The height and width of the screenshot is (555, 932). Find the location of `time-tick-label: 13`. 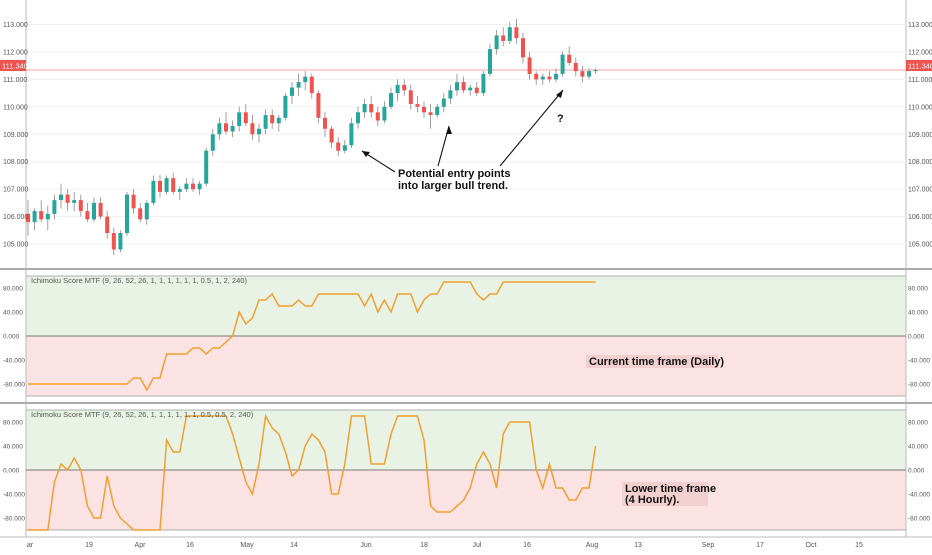

time-tick-label: 13 is located at coordinates (638, 545).